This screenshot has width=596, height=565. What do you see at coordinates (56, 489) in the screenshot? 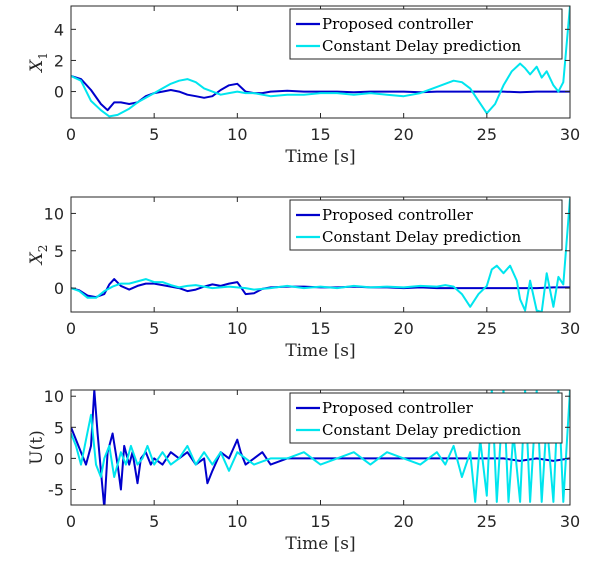
I see `y-tick-label: -5` at bounding box center [56, 489].